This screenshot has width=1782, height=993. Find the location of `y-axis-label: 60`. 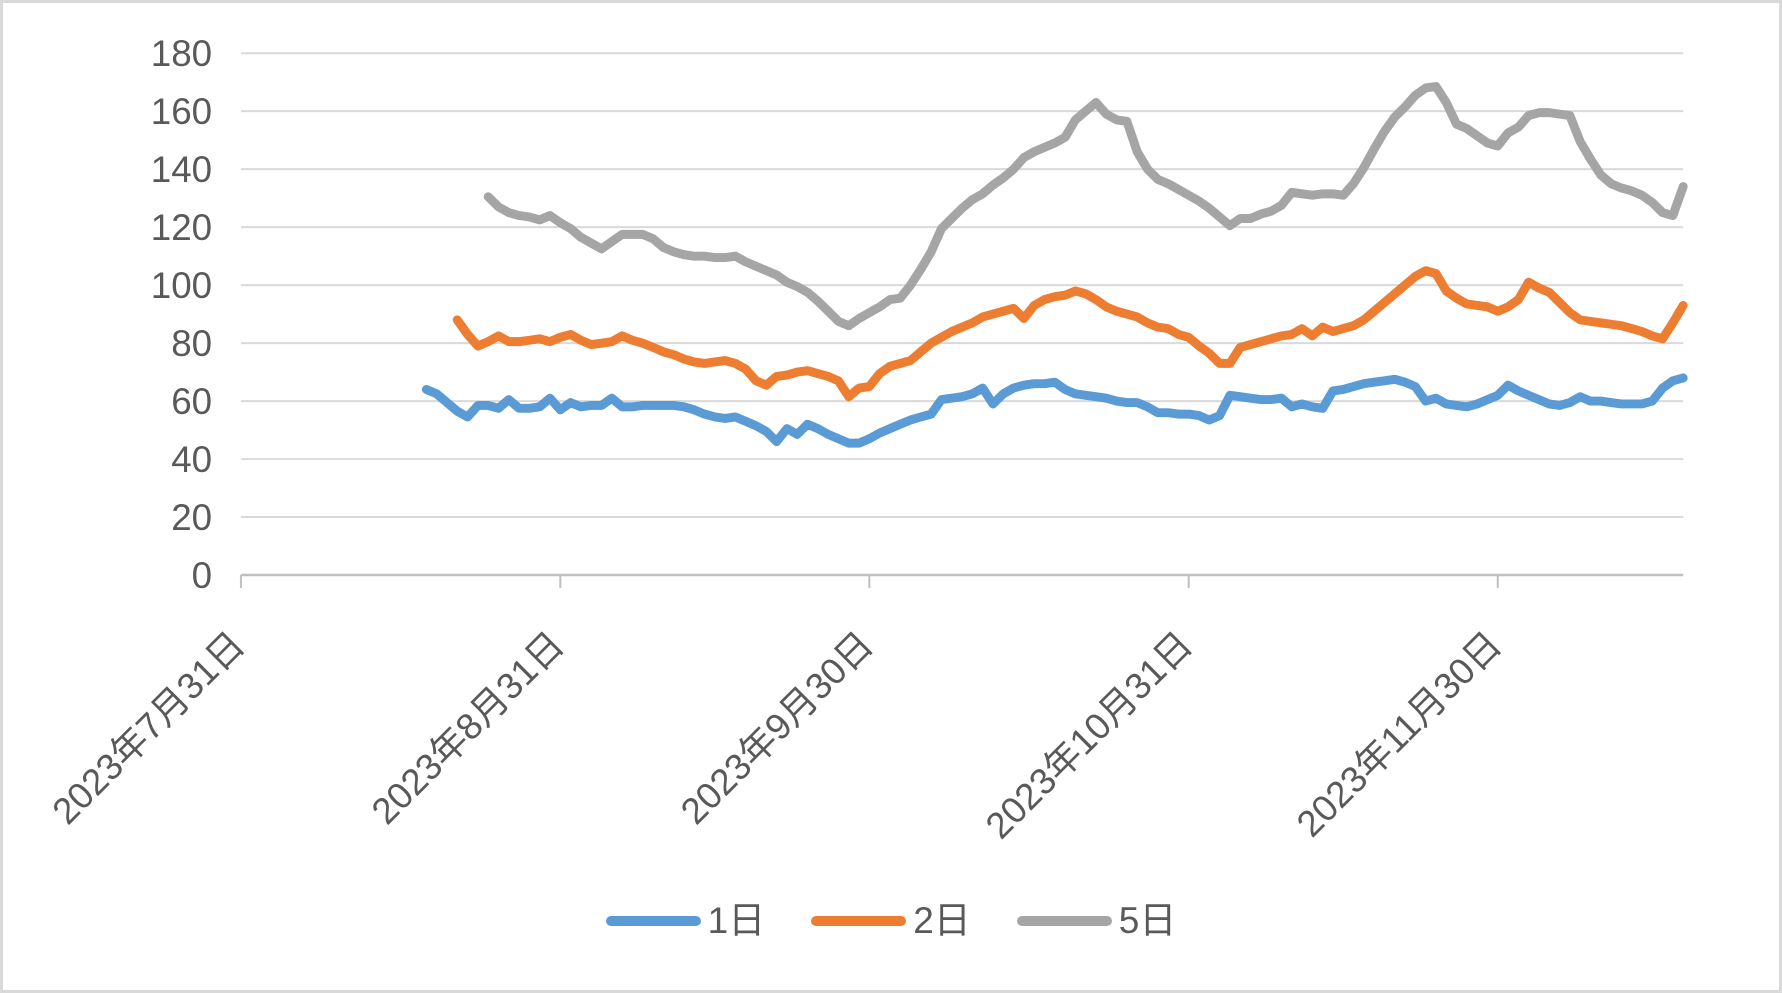

y-axis-label: 60 is located at coordinates (191, 401).